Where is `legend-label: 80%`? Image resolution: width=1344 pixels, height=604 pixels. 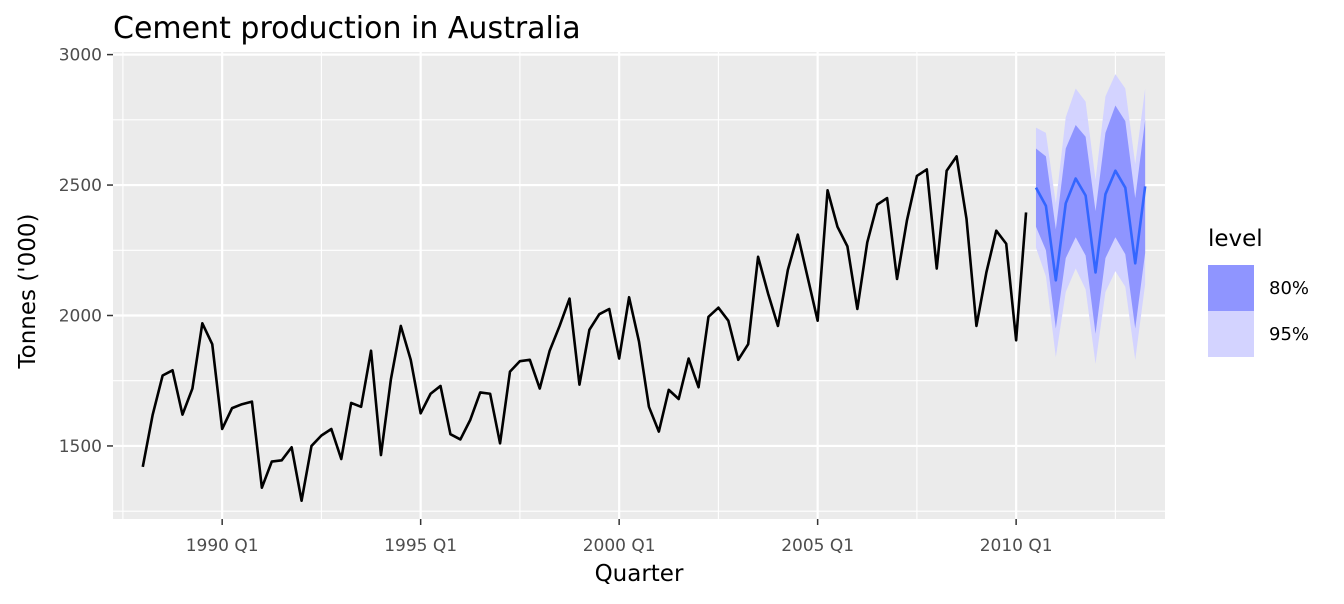
legend-label: 80% is located at coordinates (1289, 288).